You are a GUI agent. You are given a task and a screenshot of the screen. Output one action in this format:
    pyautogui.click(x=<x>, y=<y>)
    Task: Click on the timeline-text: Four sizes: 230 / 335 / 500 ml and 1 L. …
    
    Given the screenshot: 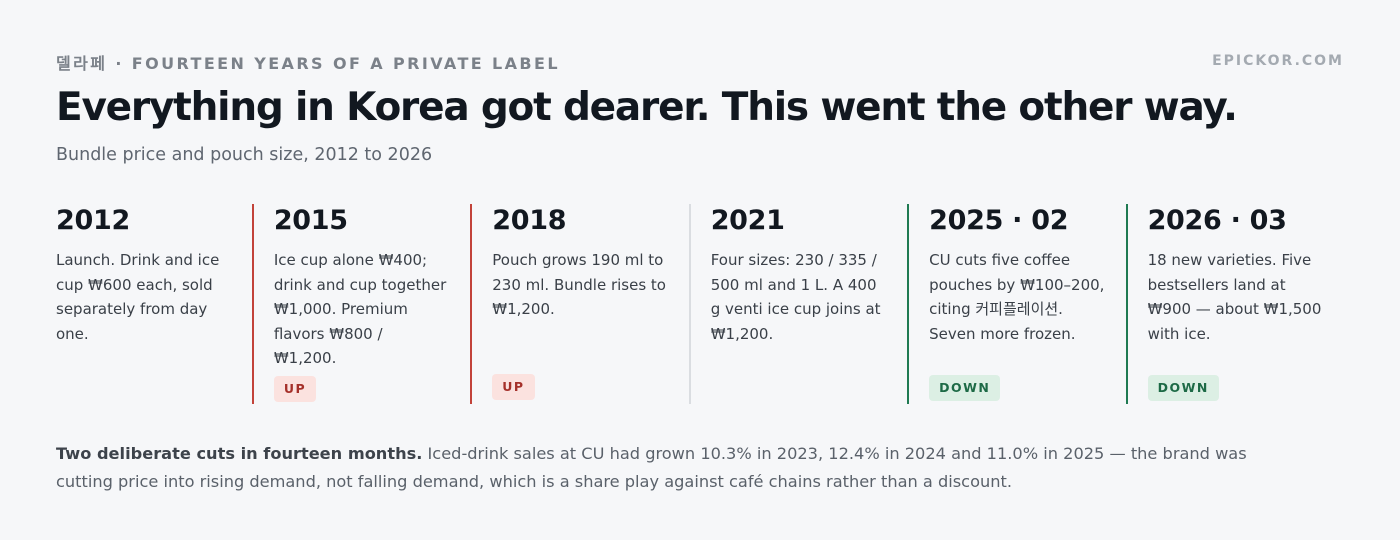 What is the action you would take?
    pyautogui.click(x=795, y=297)
    